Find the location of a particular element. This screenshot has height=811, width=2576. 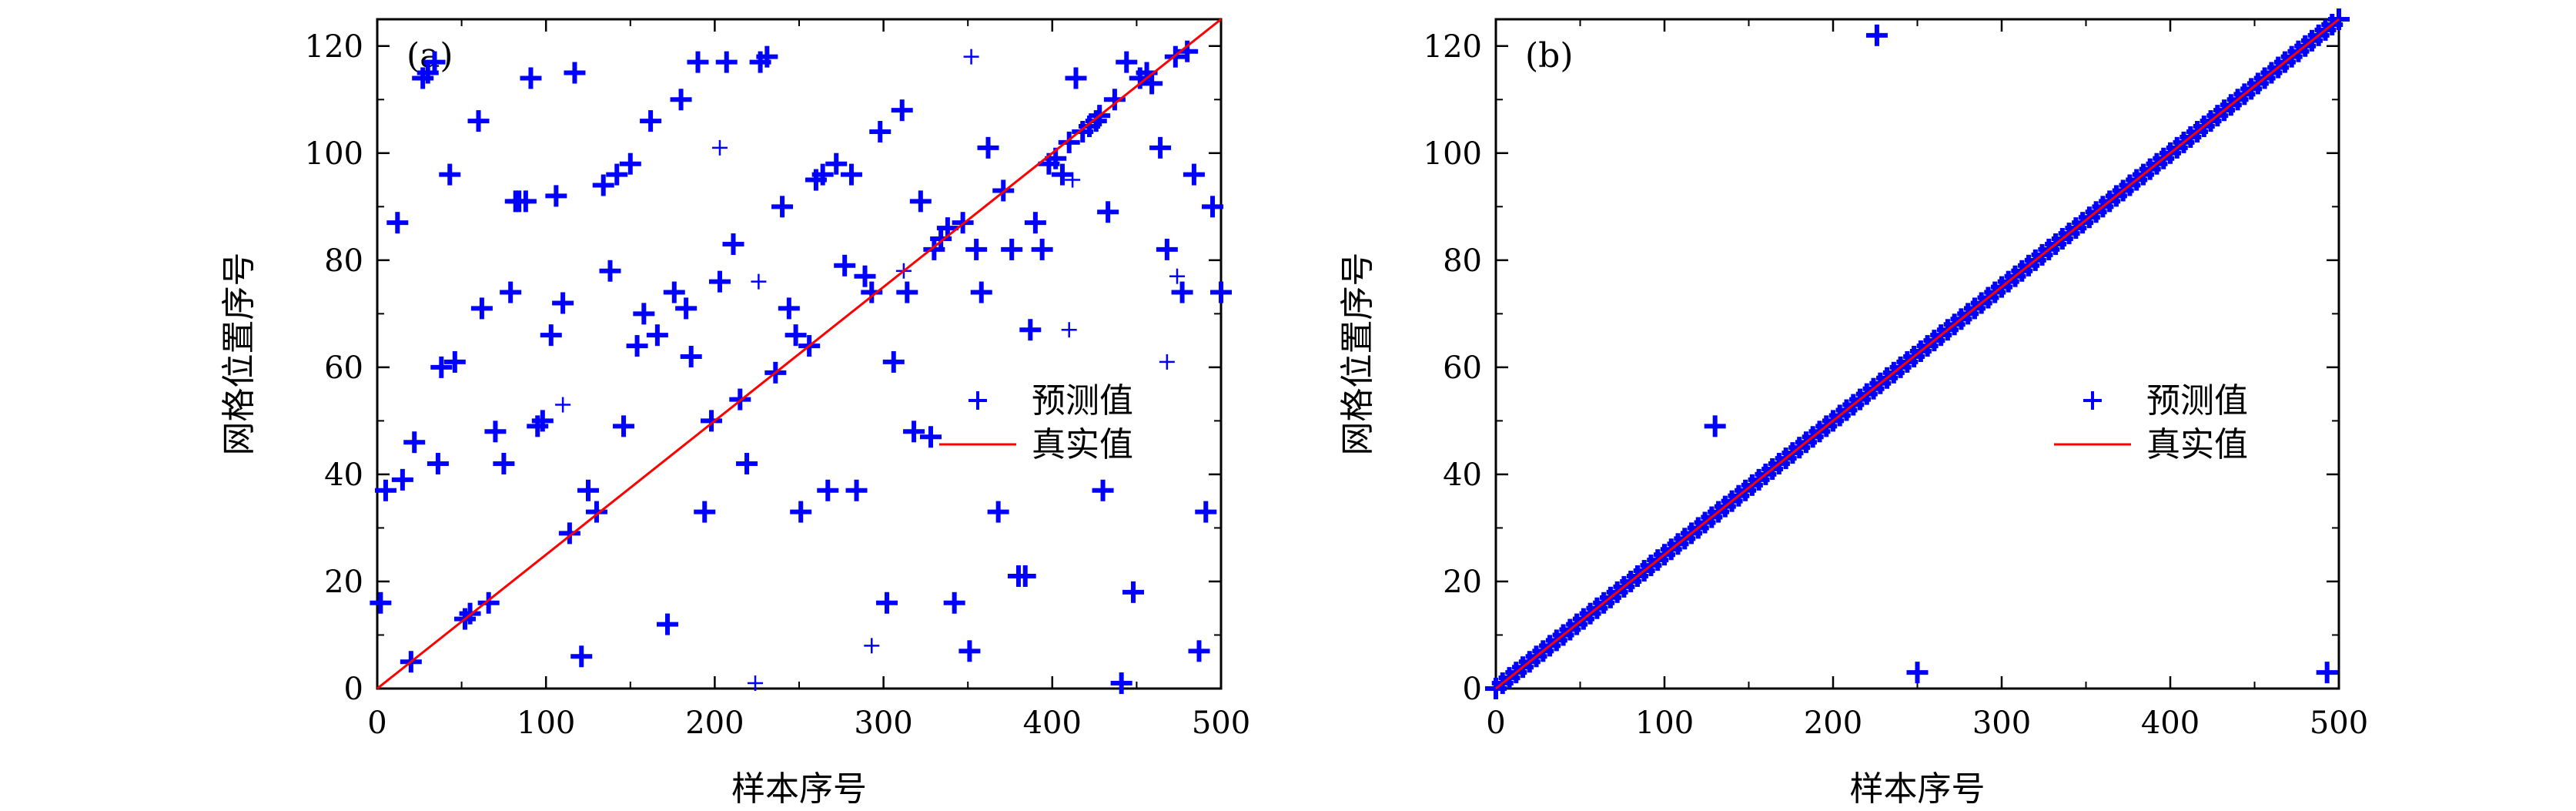

legend-marker-predicted is located at coordinates (978, 400).